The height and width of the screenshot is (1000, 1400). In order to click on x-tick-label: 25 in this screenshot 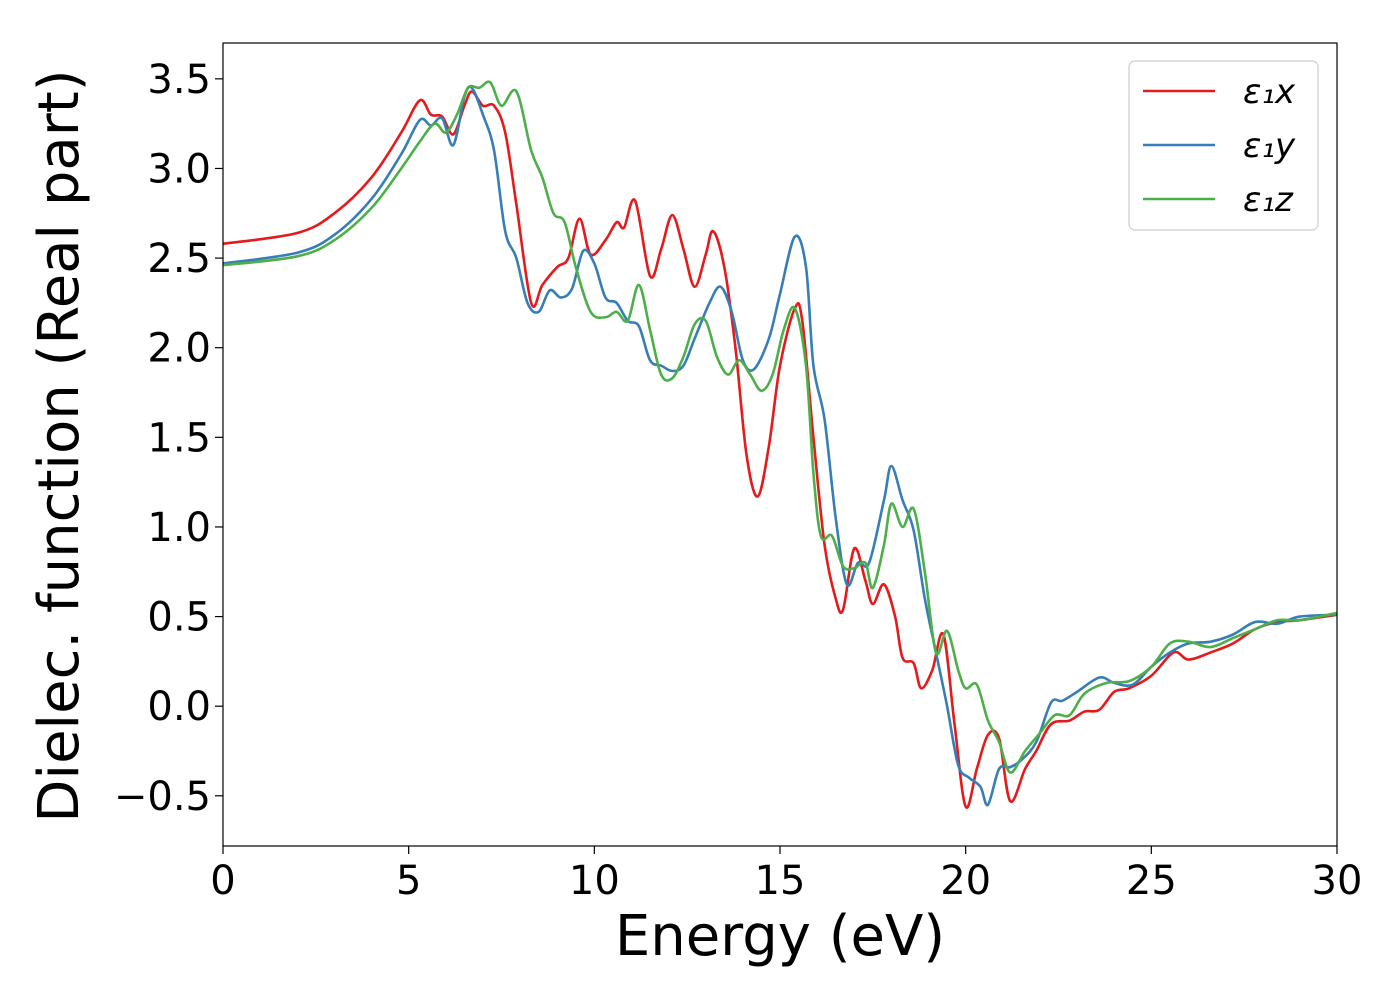, I will do `click(1151, 881)`.